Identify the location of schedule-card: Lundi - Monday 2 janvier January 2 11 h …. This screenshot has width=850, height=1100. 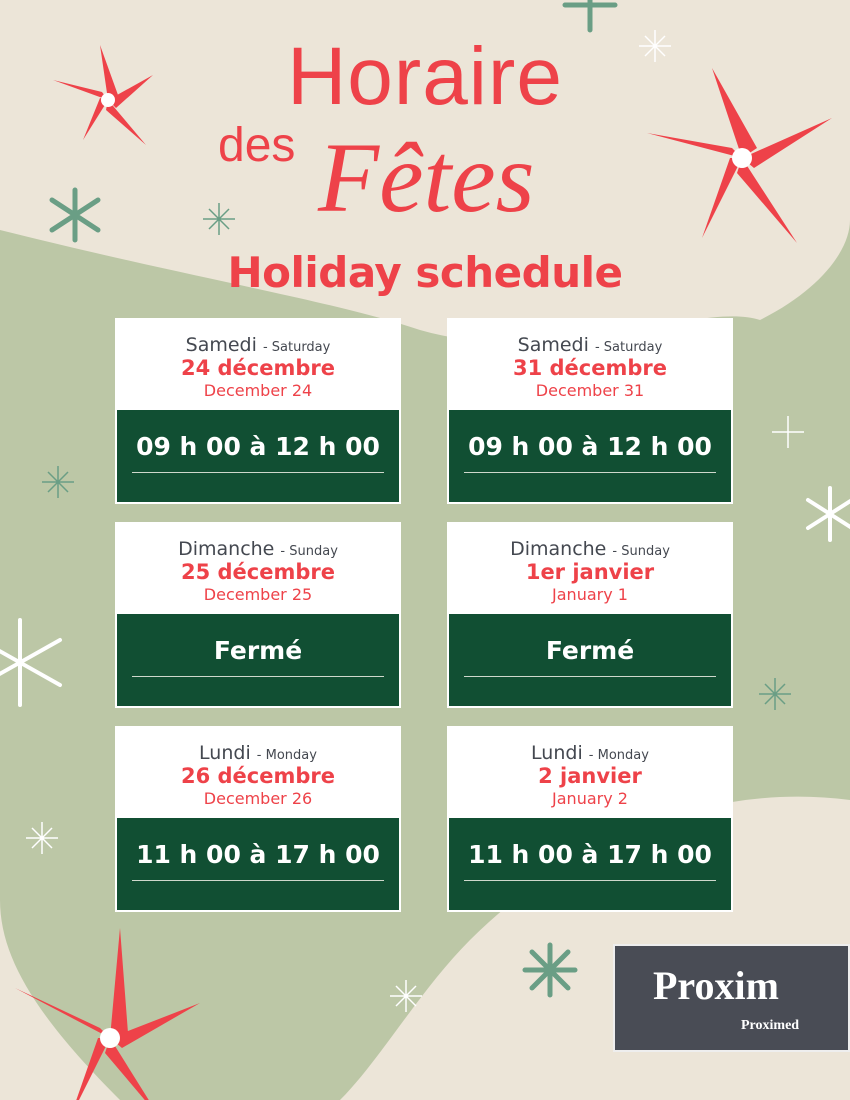
(590, 819).